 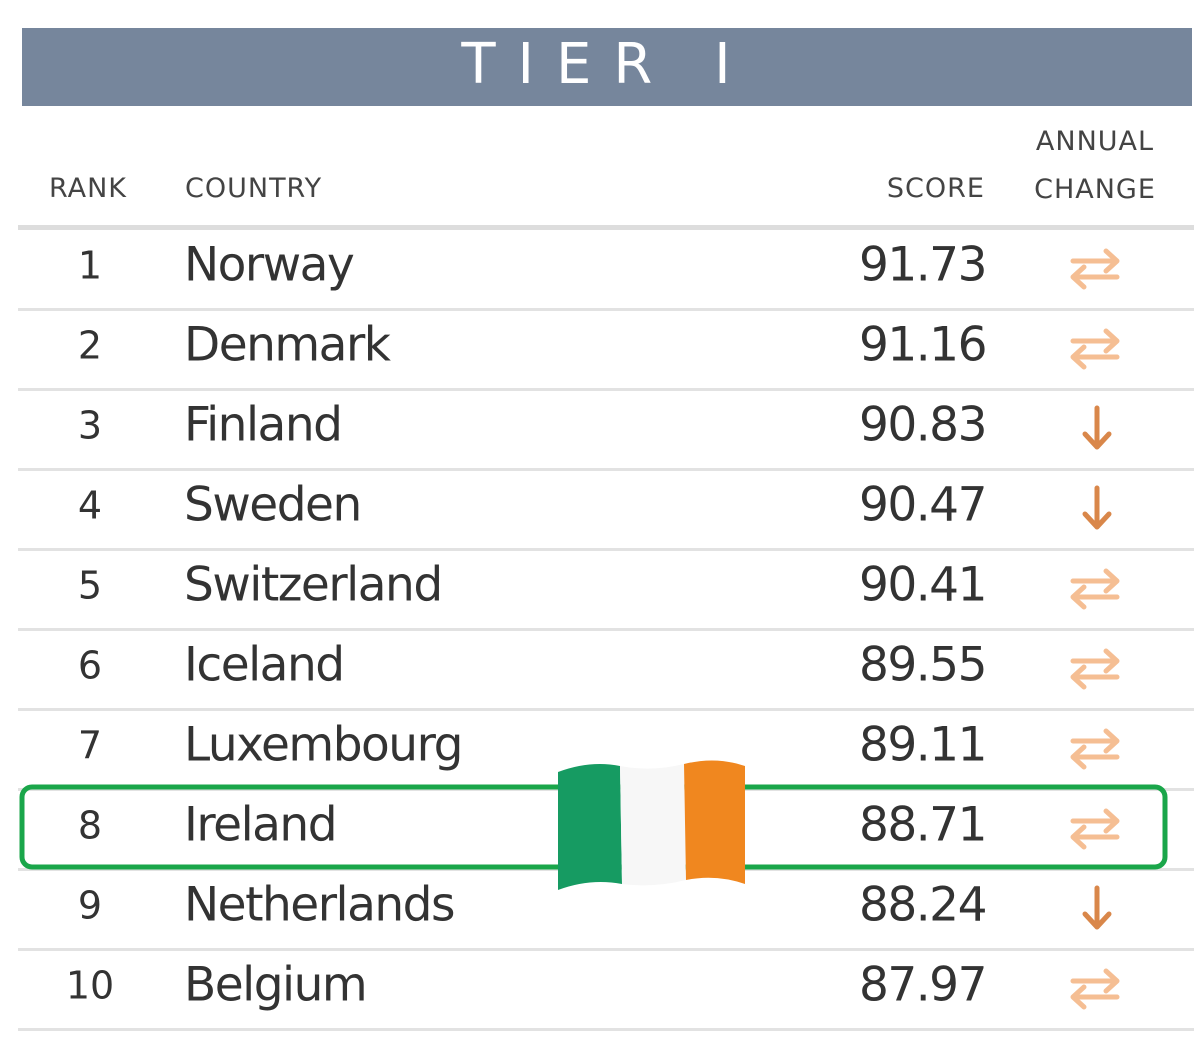 I want to click on column-header: RANK, so click(x=88, y=188).